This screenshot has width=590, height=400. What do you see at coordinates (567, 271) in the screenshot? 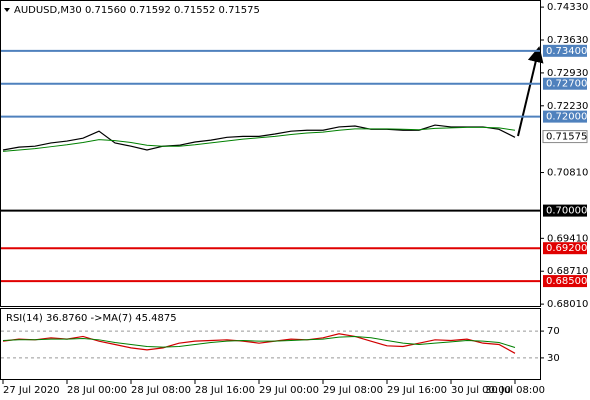
I see `y-tick-label: 0.68710` at bounding box center [567, 271].